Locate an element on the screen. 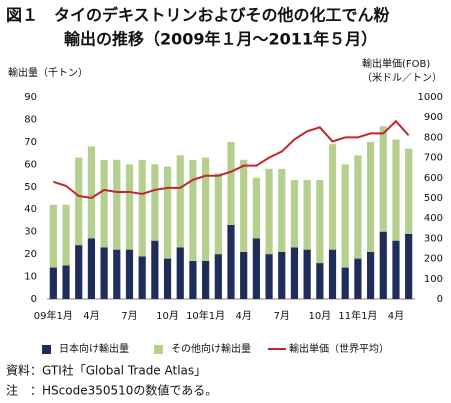 This screenshot has height=403, width=451. y2-tick-label: 1000 is located at coordinates (430, 97).